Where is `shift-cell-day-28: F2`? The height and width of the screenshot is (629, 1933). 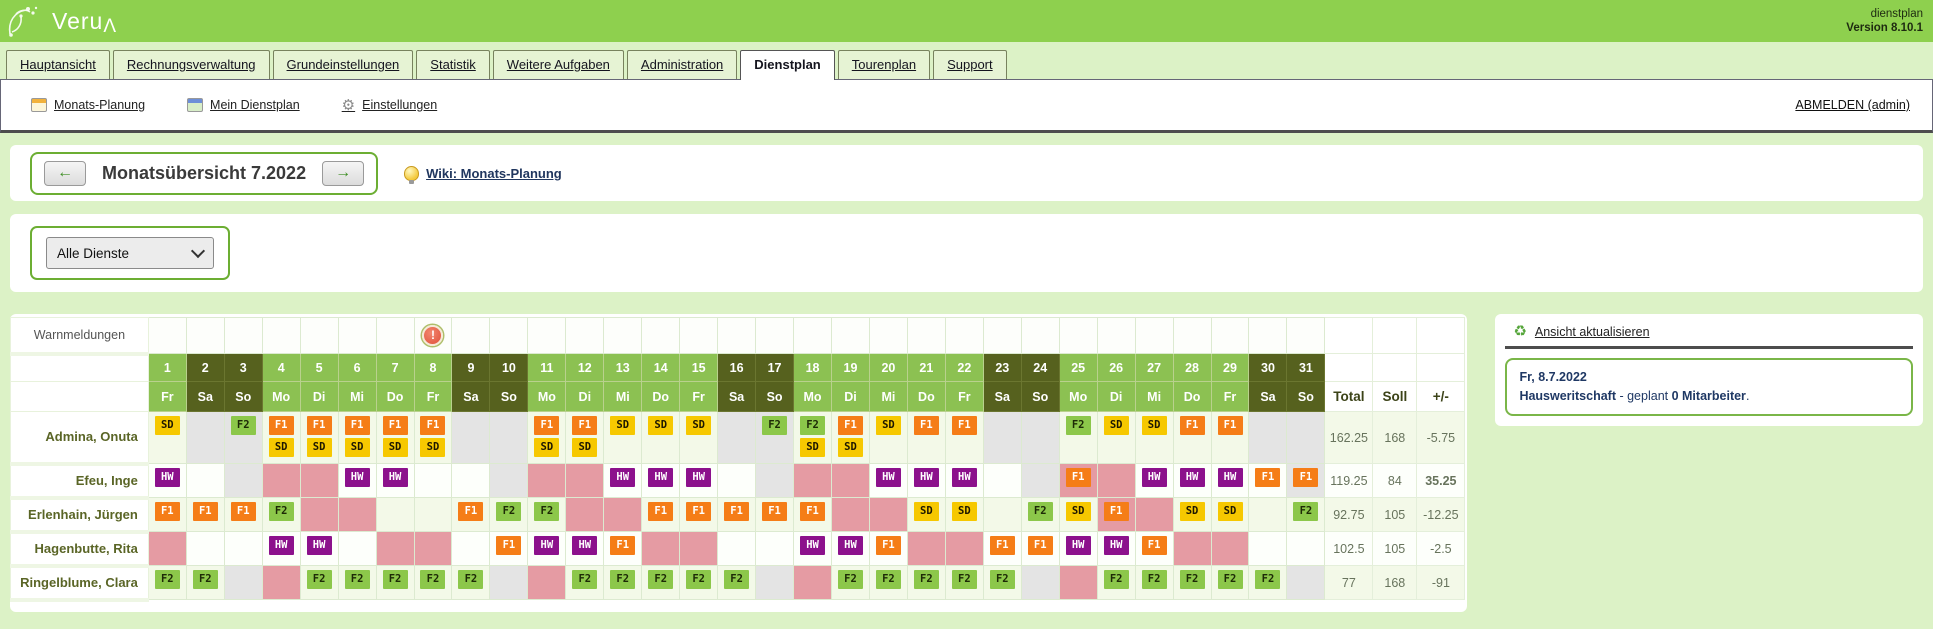 shift-cell-day-28: F2 is located at coordinates (1192, 582).